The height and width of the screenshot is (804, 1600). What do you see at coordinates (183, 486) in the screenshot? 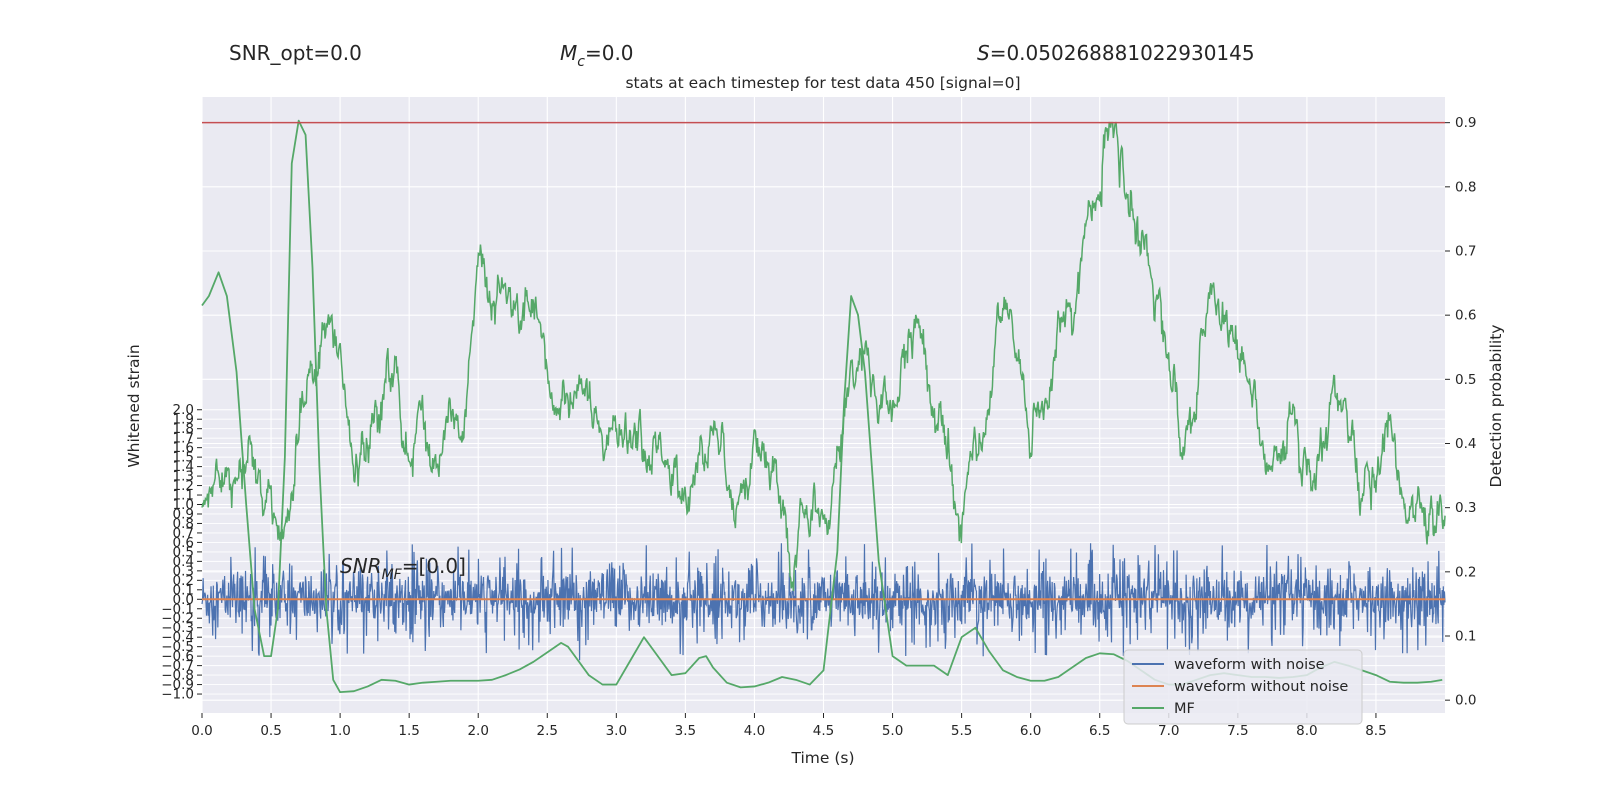
I see `y-left-tick-label: 1.2` at bounding box center [183, 486].